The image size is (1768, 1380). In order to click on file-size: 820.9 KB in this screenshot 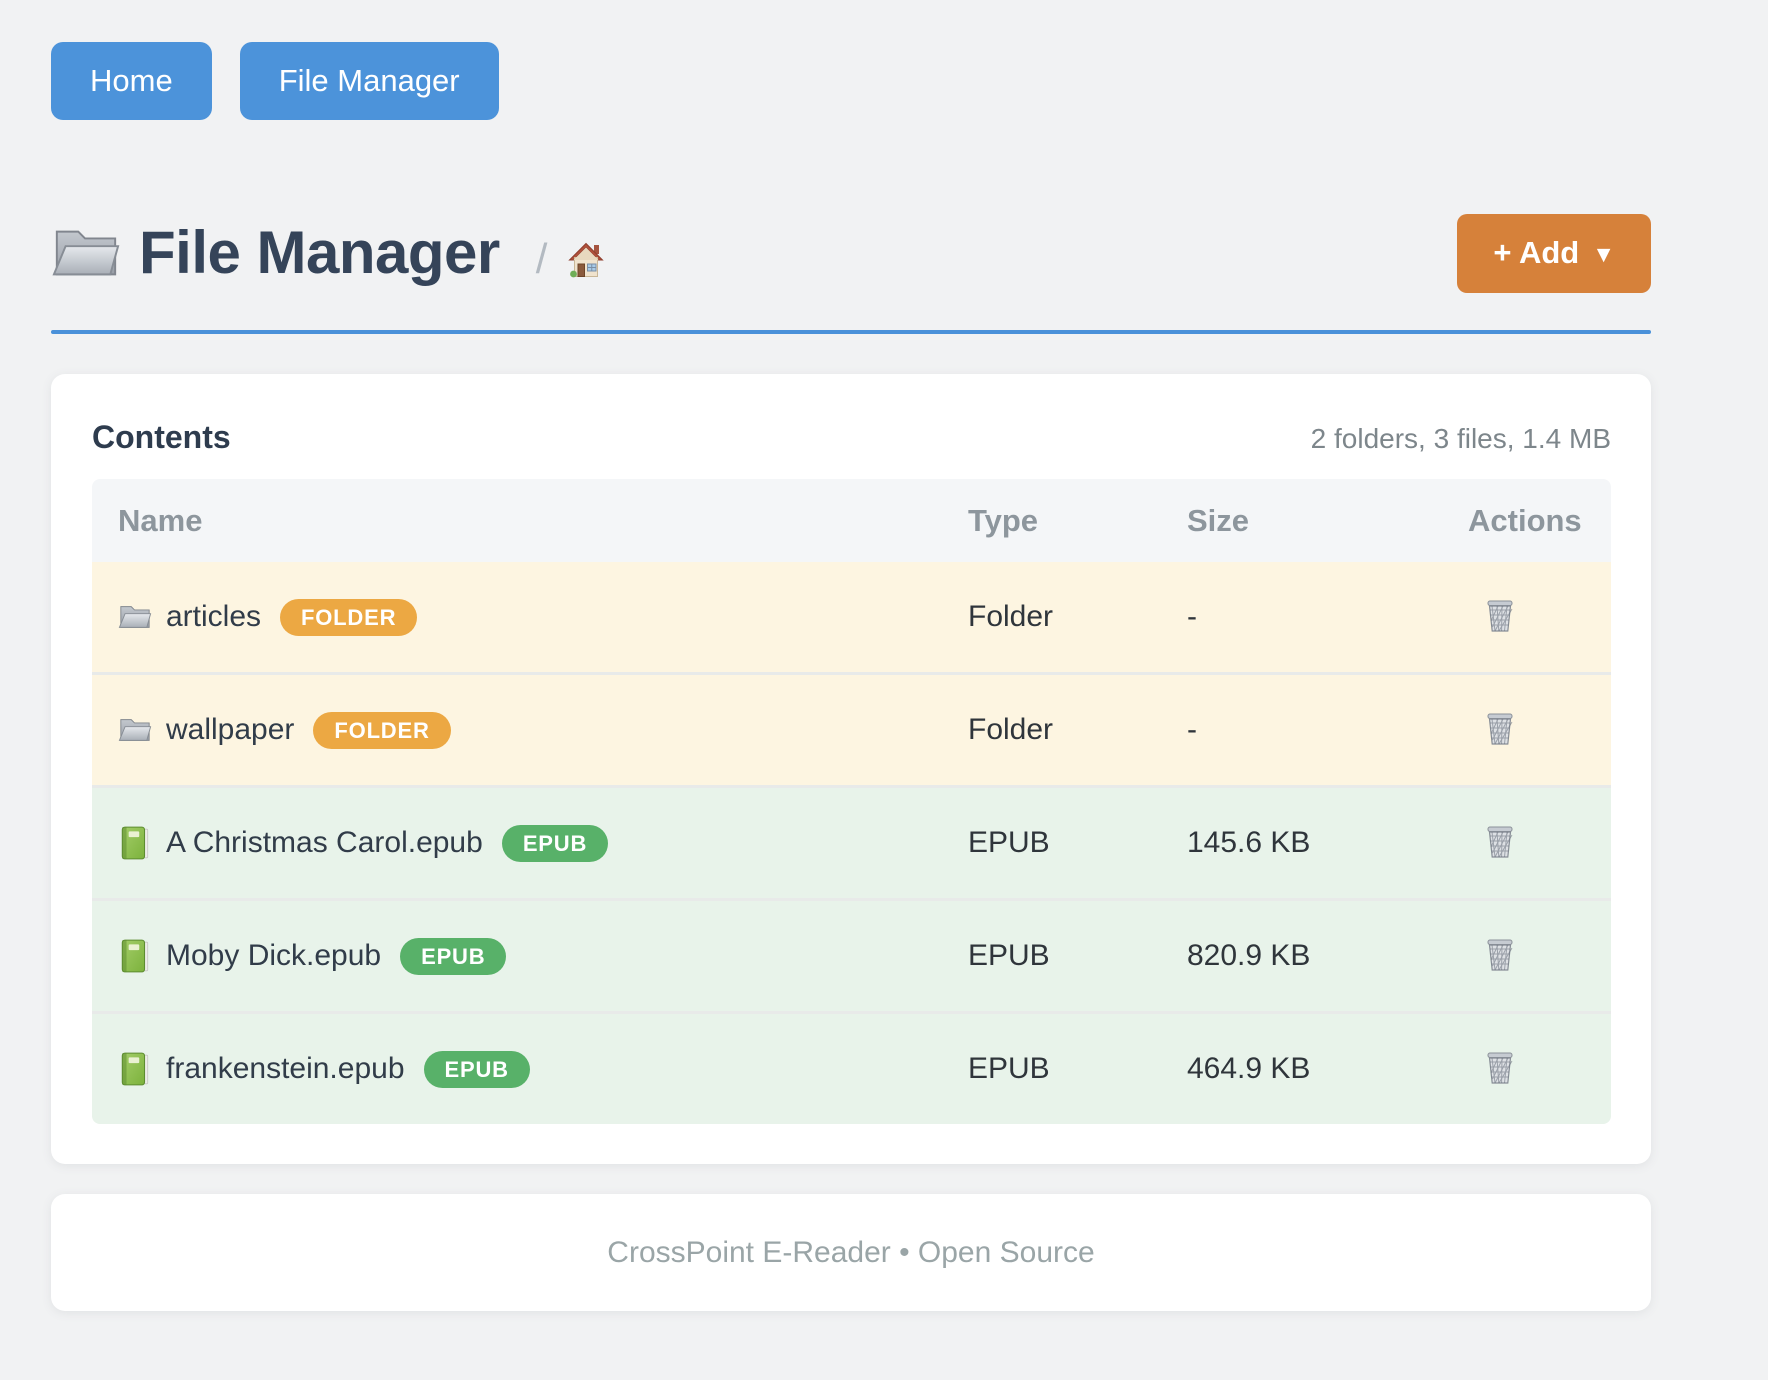, I will do `click(1249, 955)`.